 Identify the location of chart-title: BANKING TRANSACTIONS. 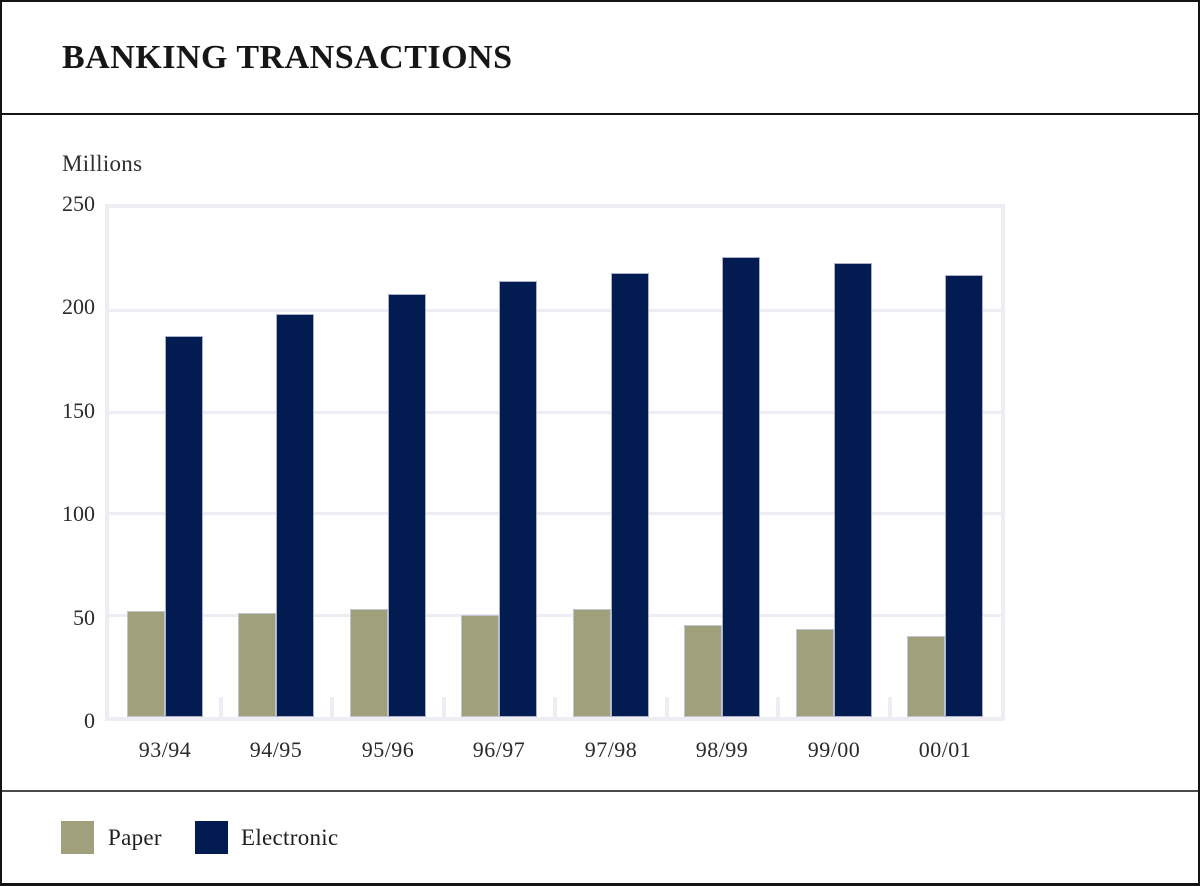
(287, 57).